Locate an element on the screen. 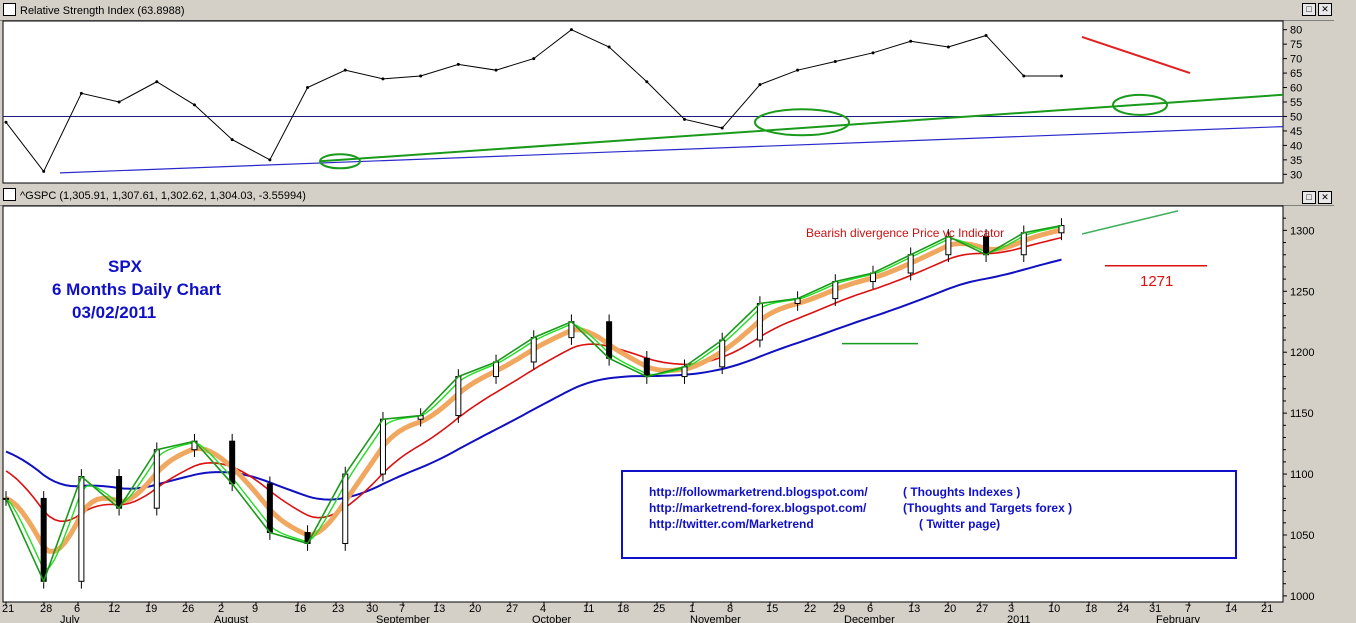 This screenshot has width=1356, height=623. rsi-close-button: ✕ is located at coordinates (1325, 9).